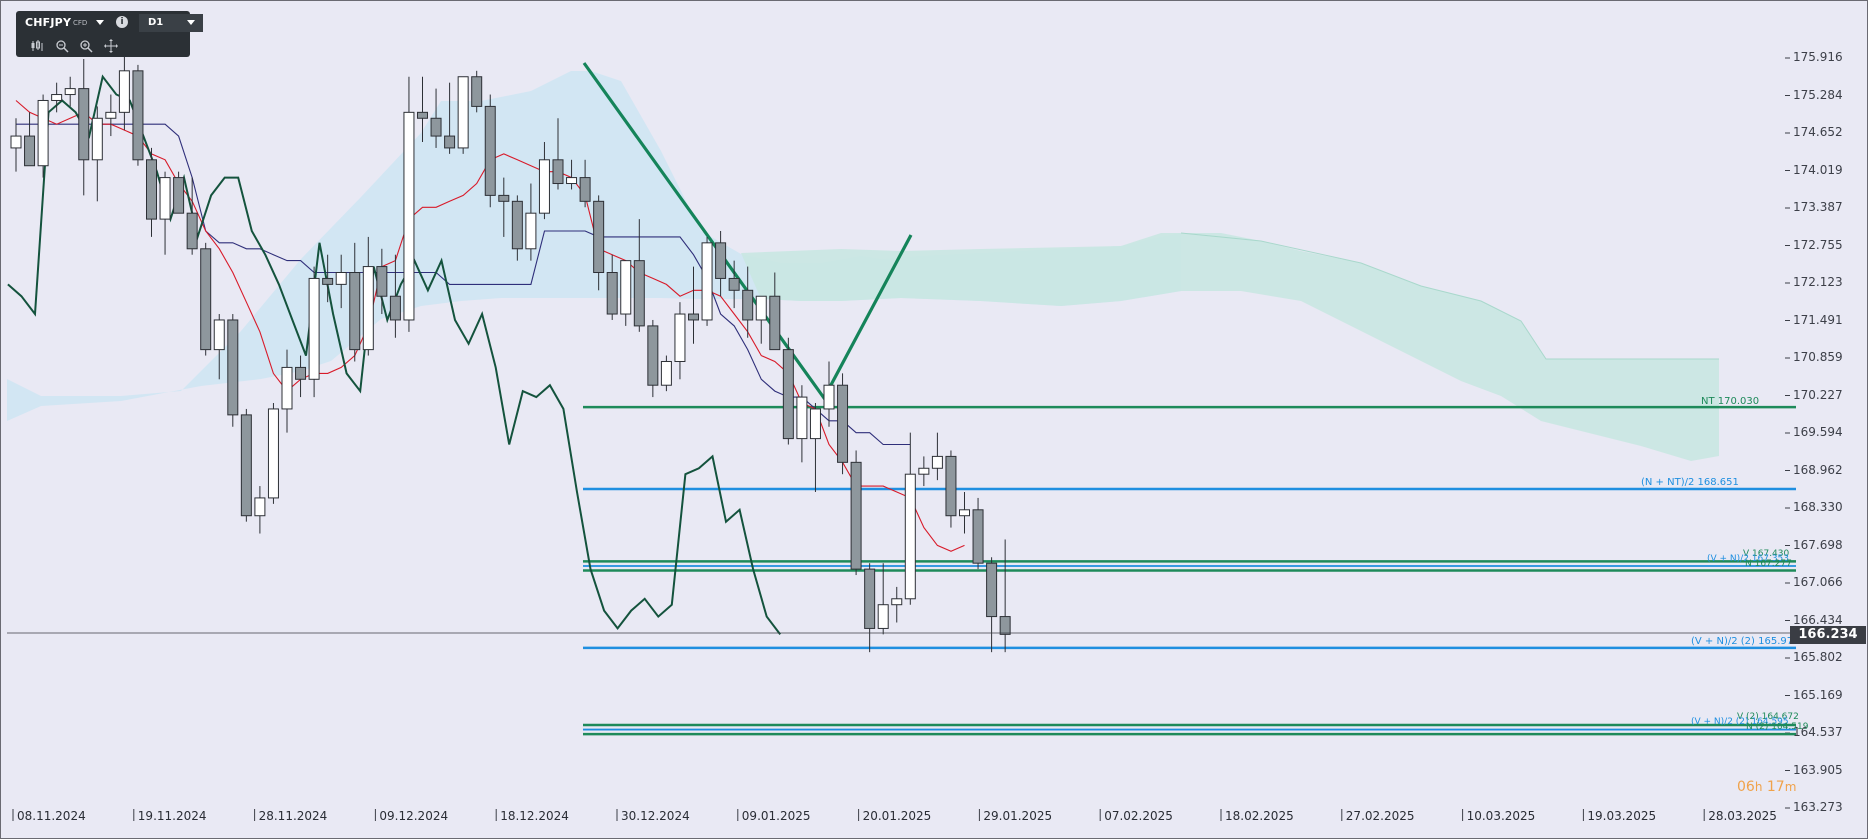 Image resolution: width=1868 pixels, height=839 pixels. Describe the element at coordinates (1775, 787) in the screenshot. I see `countdown-minutes: 17` at that location.